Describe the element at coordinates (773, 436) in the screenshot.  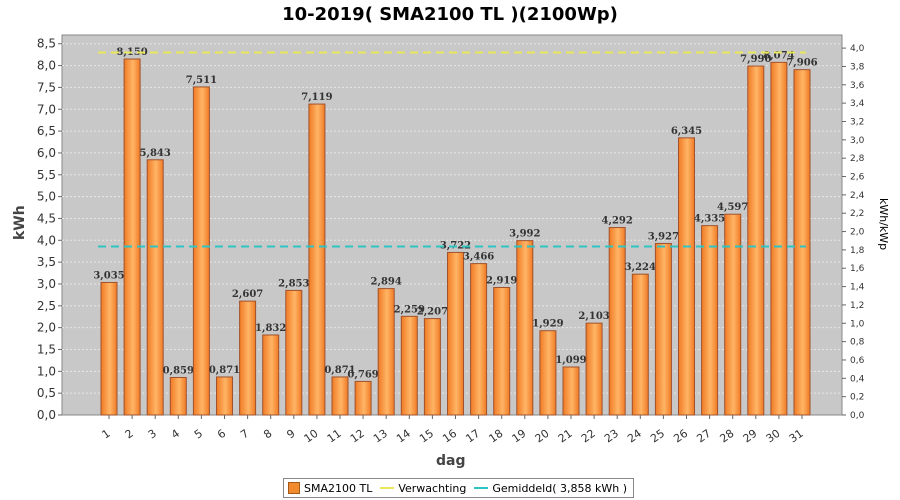
I see `x-tick-label: 30` at that location.